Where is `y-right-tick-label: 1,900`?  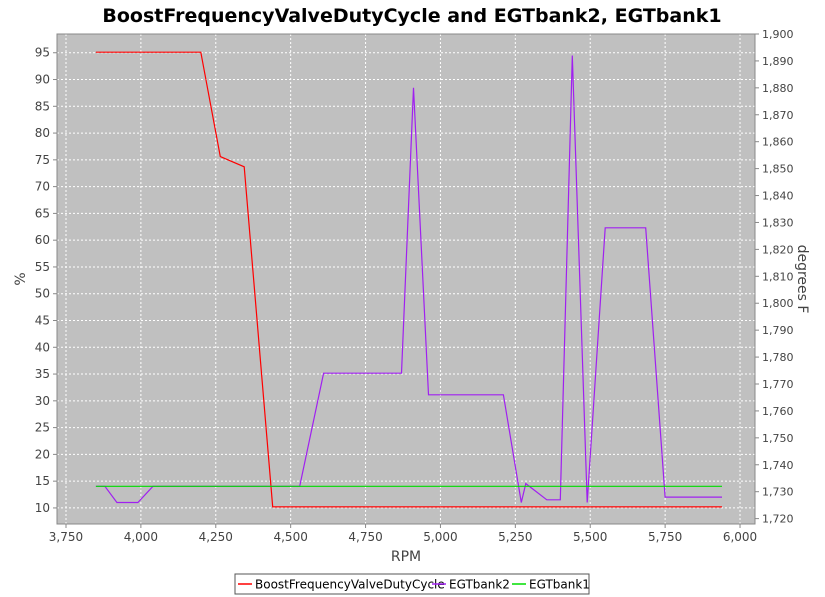 y-right-tick-label: 1,900 is located at coordinates (778, 34).